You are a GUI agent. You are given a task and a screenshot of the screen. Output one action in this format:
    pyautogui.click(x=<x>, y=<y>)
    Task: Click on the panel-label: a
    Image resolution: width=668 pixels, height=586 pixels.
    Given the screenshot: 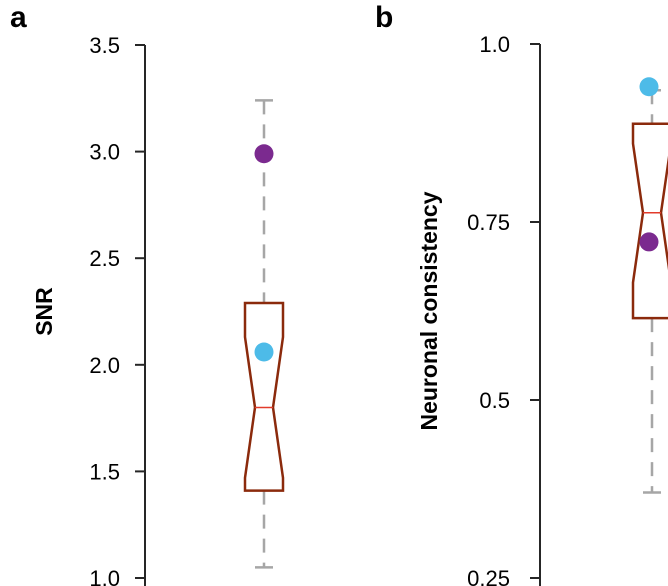 What is the action you would take?
    pyautogui.click(x=18, y=17)
    